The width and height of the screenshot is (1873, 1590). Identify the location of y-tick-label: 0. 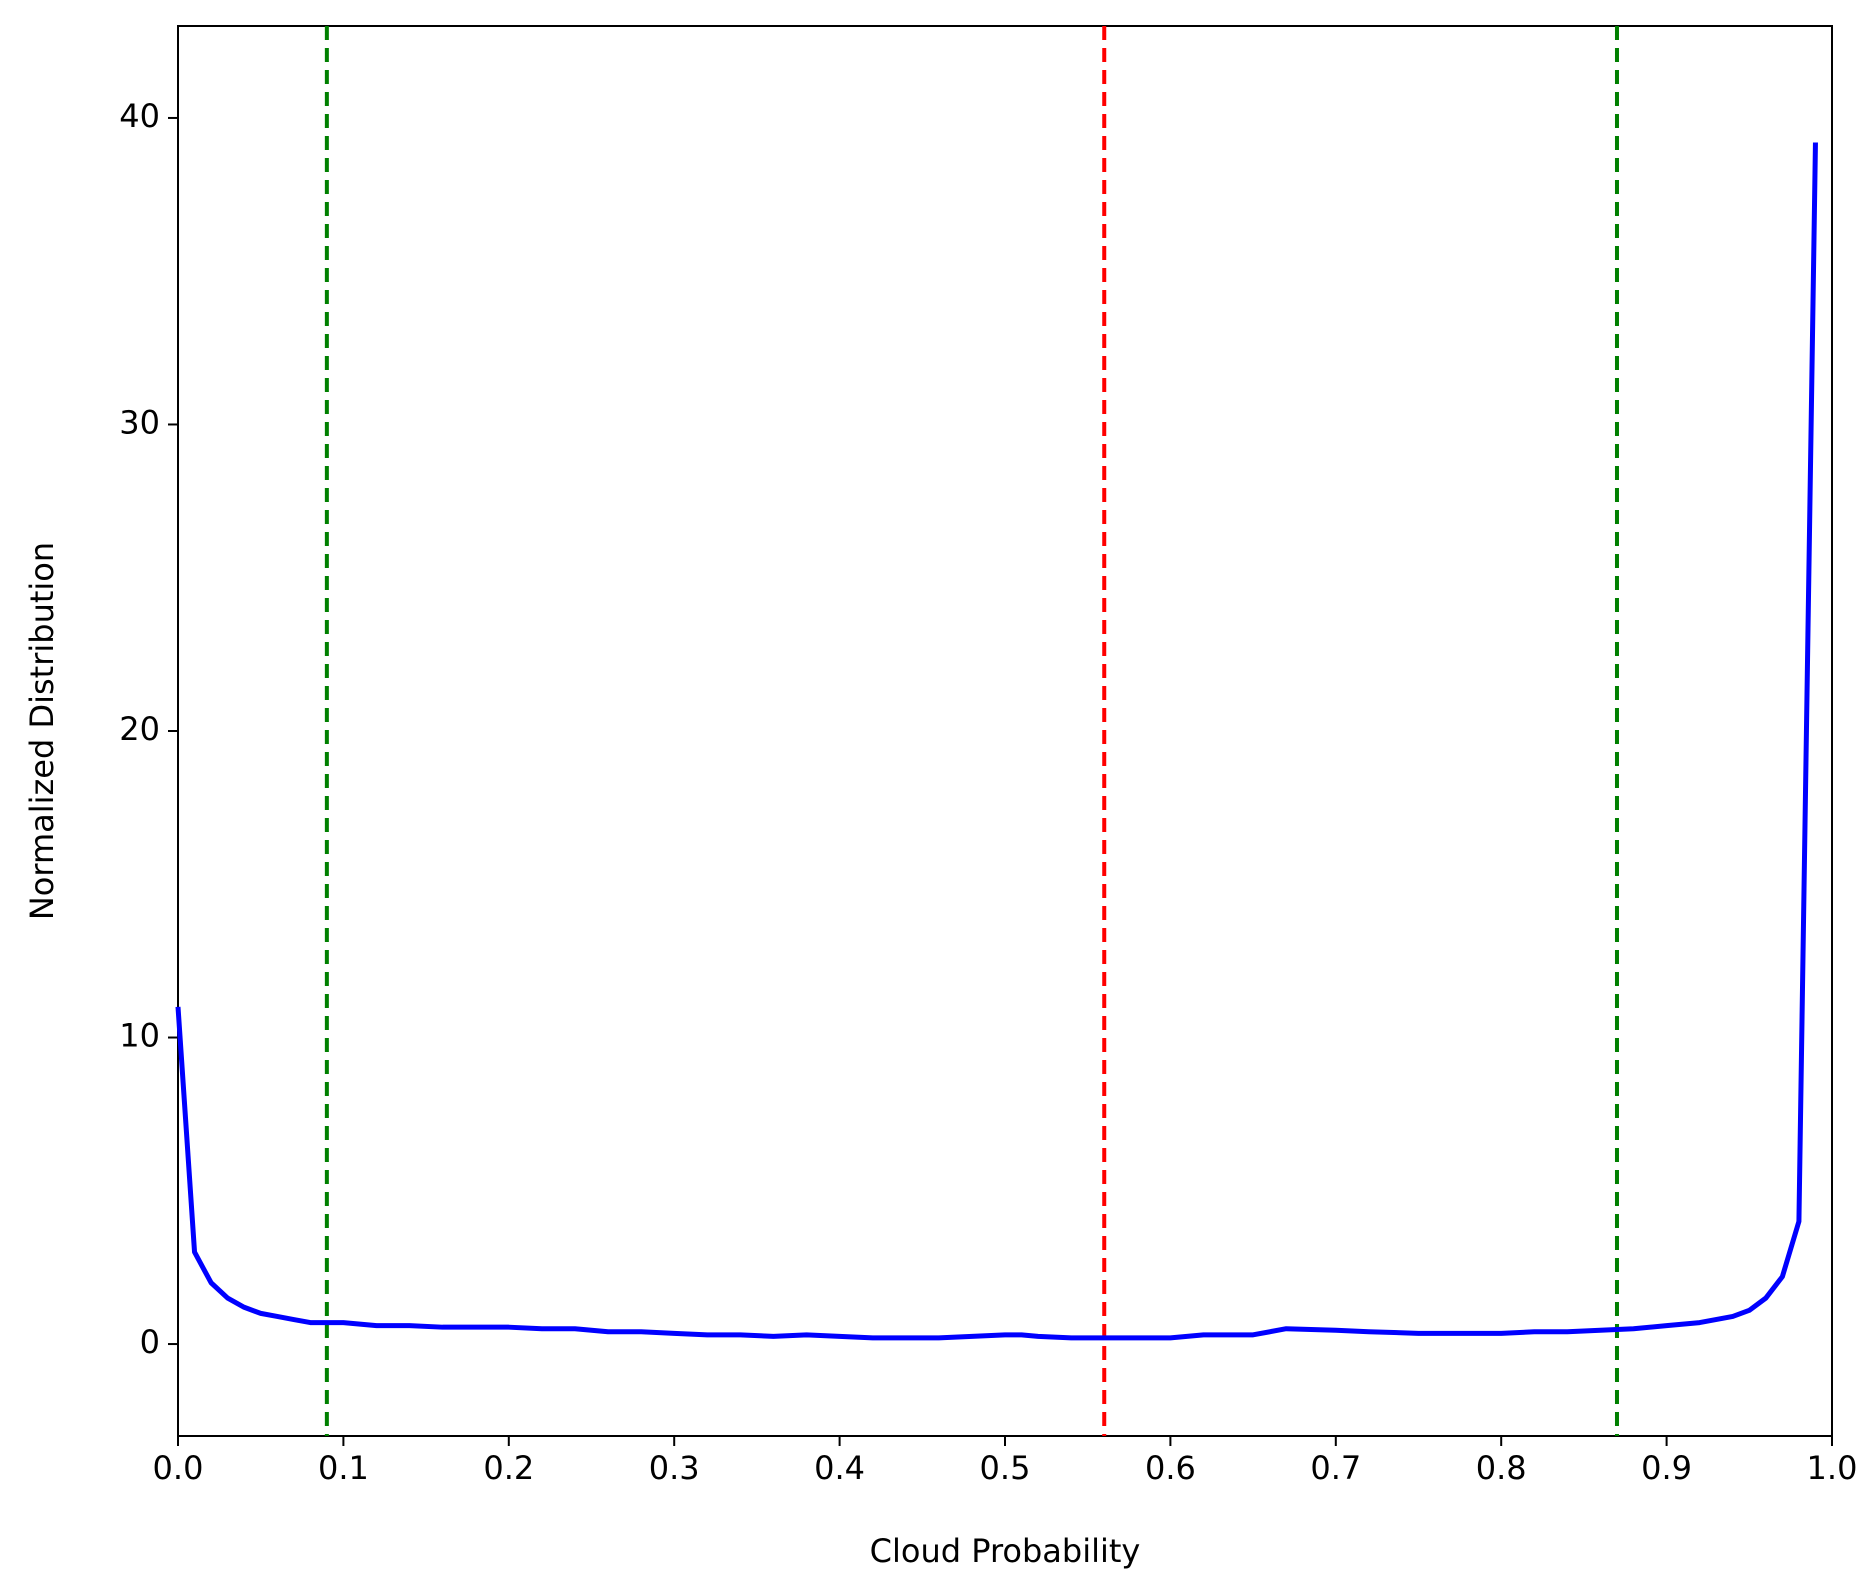
(150, 1342).